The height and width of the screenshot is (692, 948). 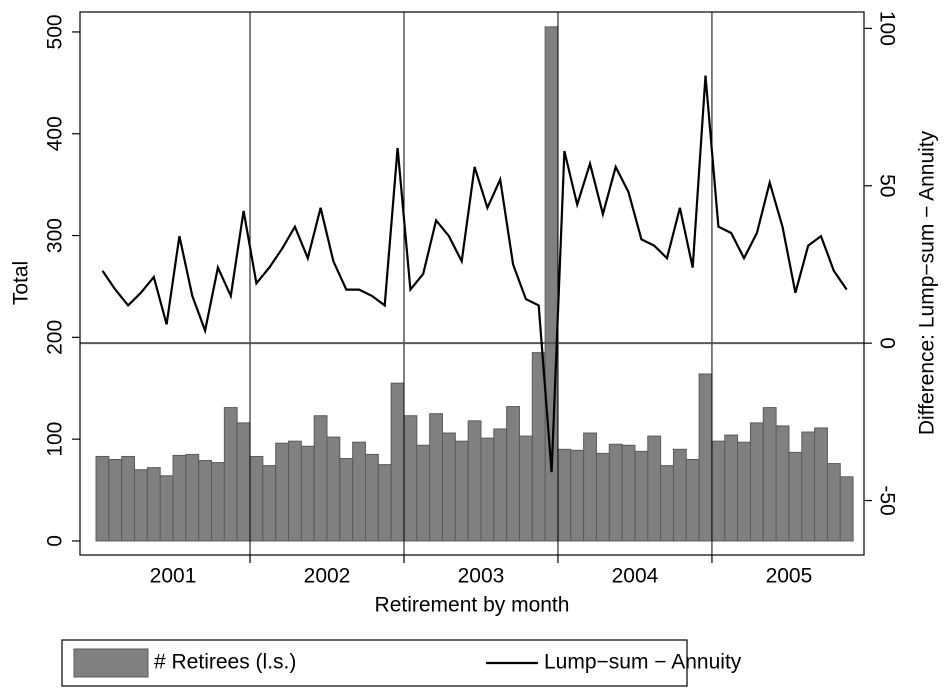 What do you see at coordinates (55, 337) in the screenshot?
I see `y-tick-label: 200` at bounding box center [55, 337].